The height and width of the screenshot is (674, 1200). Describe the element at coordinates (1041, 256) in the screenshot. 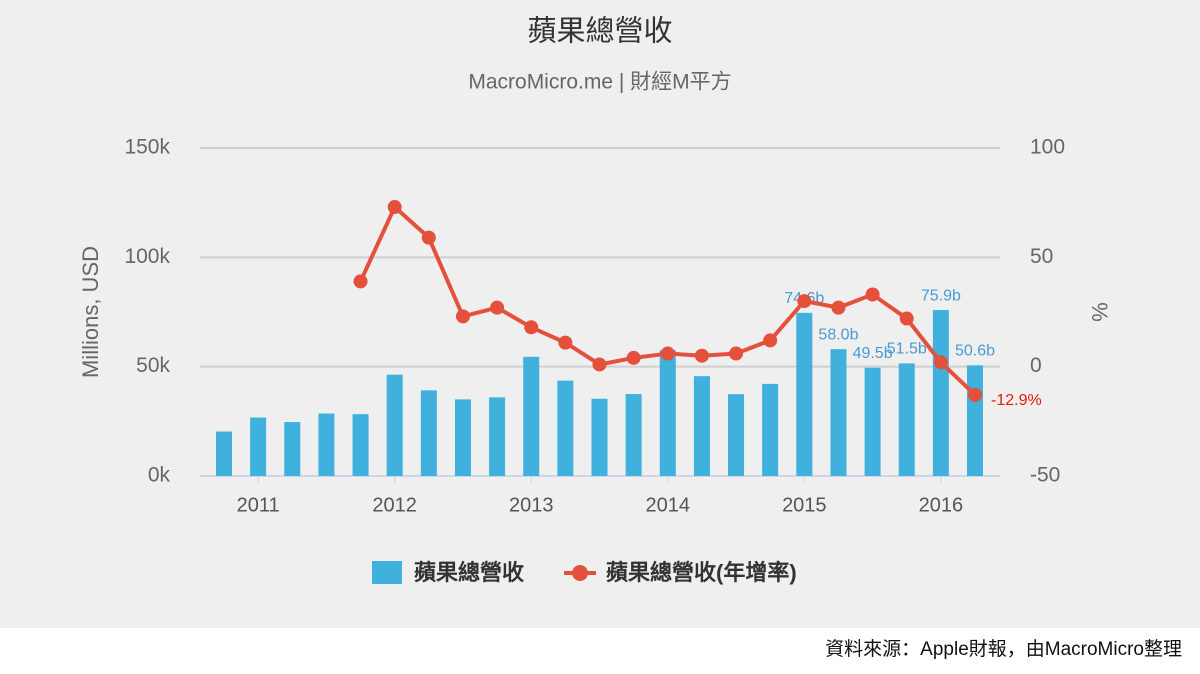

I see `y2-tick-label: 50` at that location.